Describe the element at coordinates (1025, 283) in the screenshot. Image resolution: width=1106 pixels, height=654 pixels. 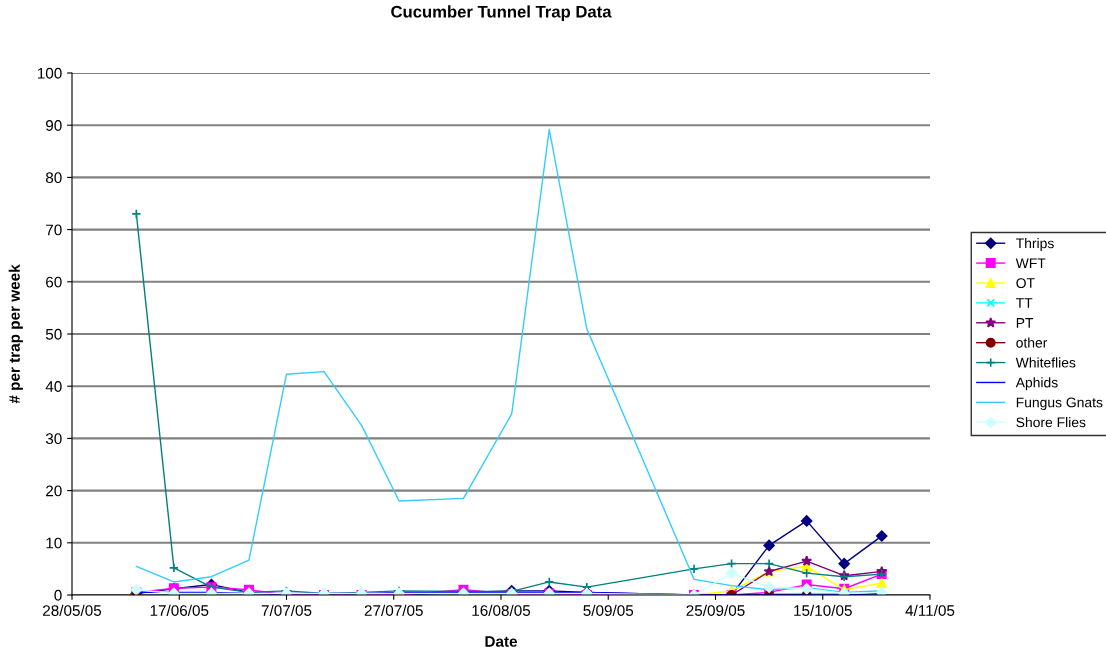
I see `legend-label: OT` at that location.